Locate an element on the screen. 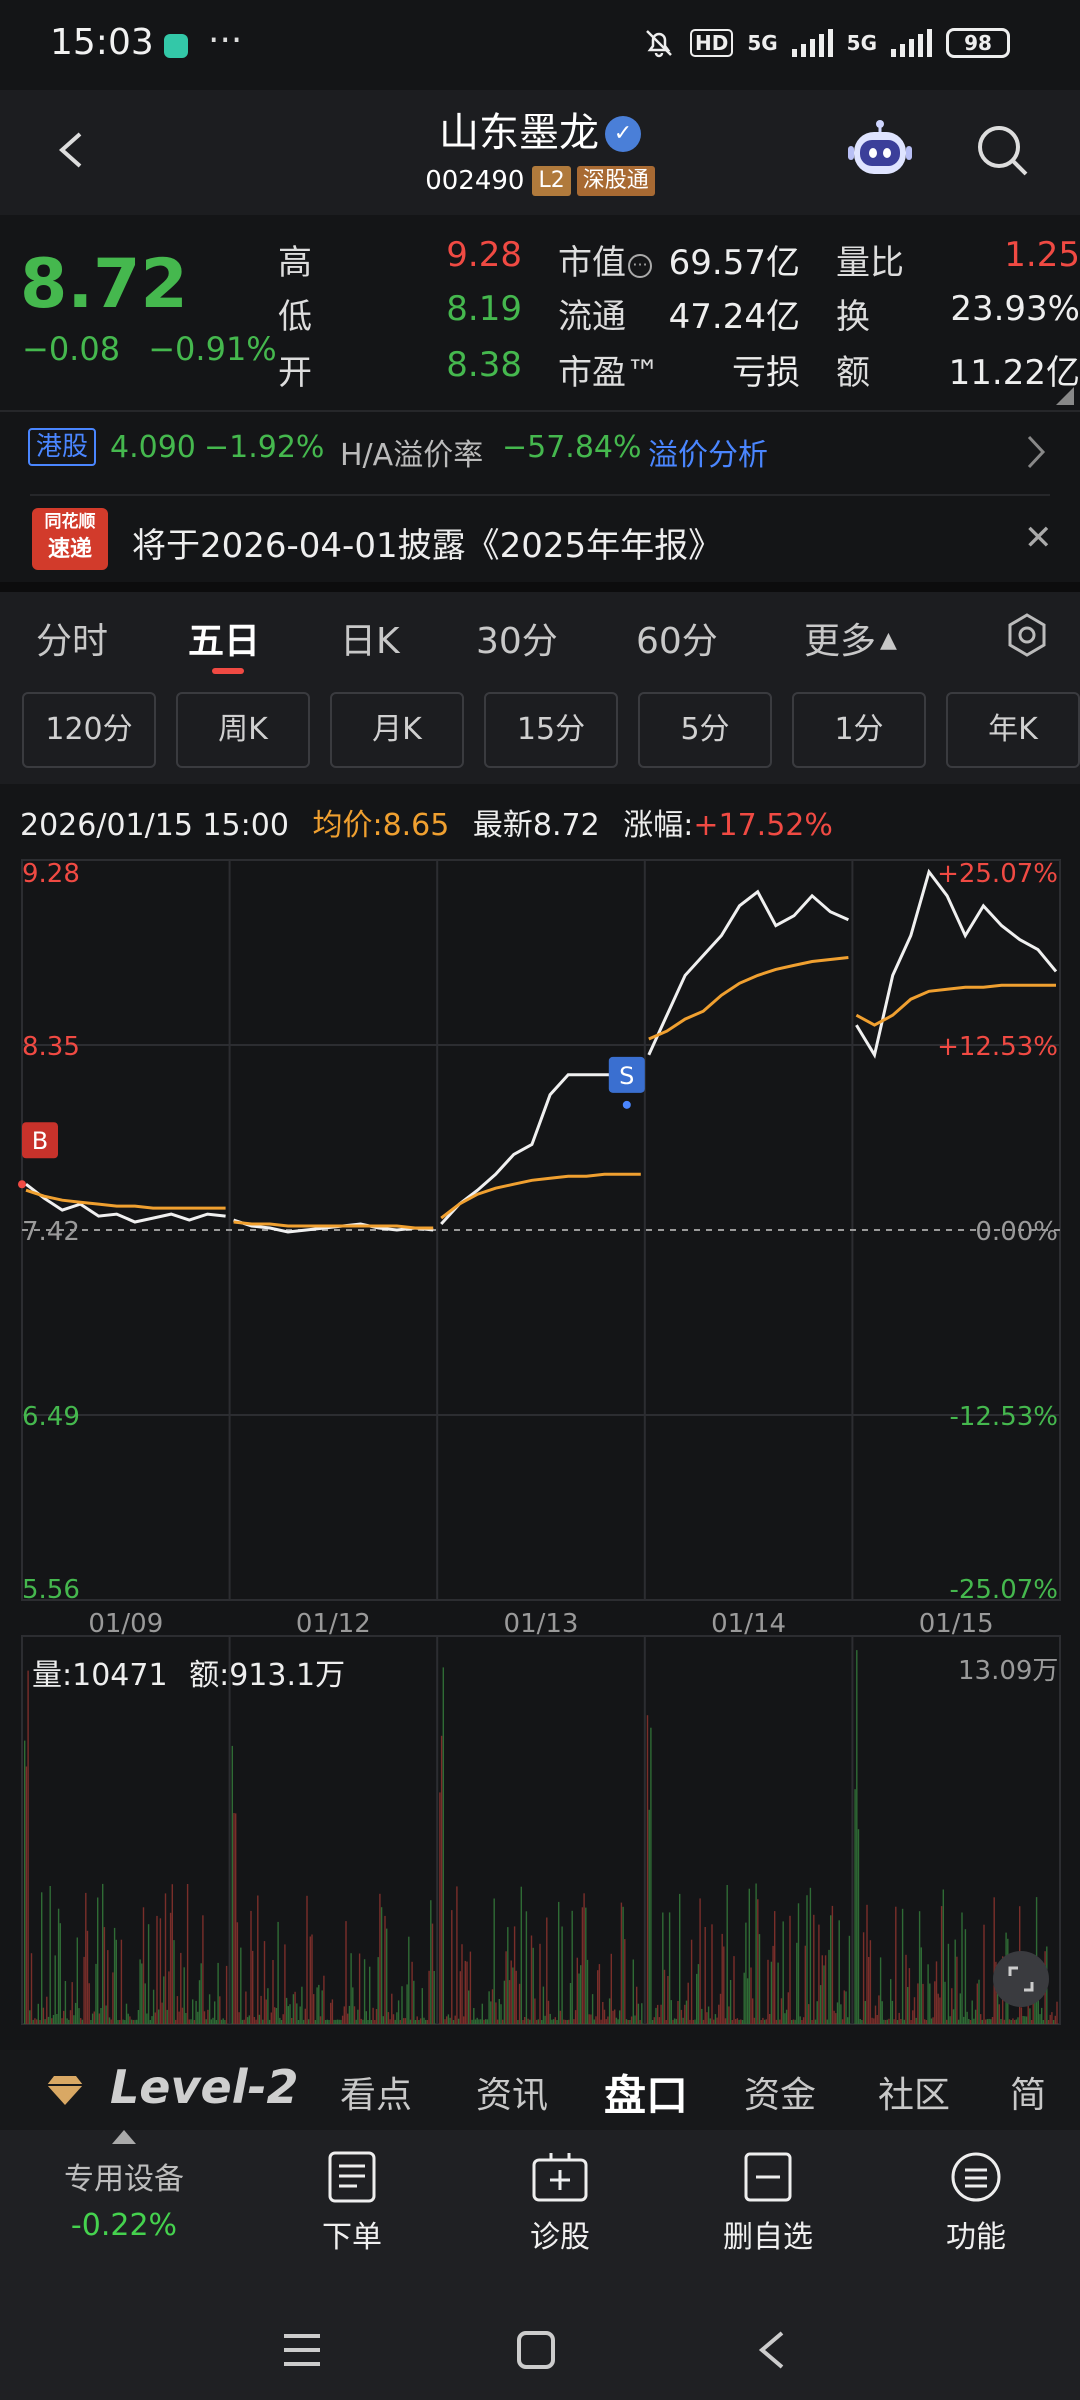  tab-highlights: 看点 is located at coordinates (376, 2095).